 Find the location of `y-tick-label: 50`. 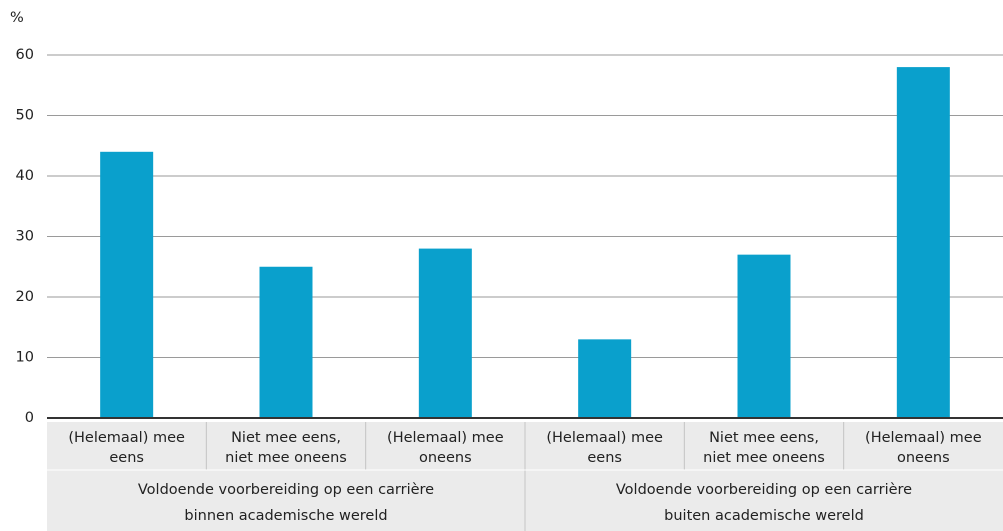

y-tick-label: 50 is located at coordinates (25, 116).